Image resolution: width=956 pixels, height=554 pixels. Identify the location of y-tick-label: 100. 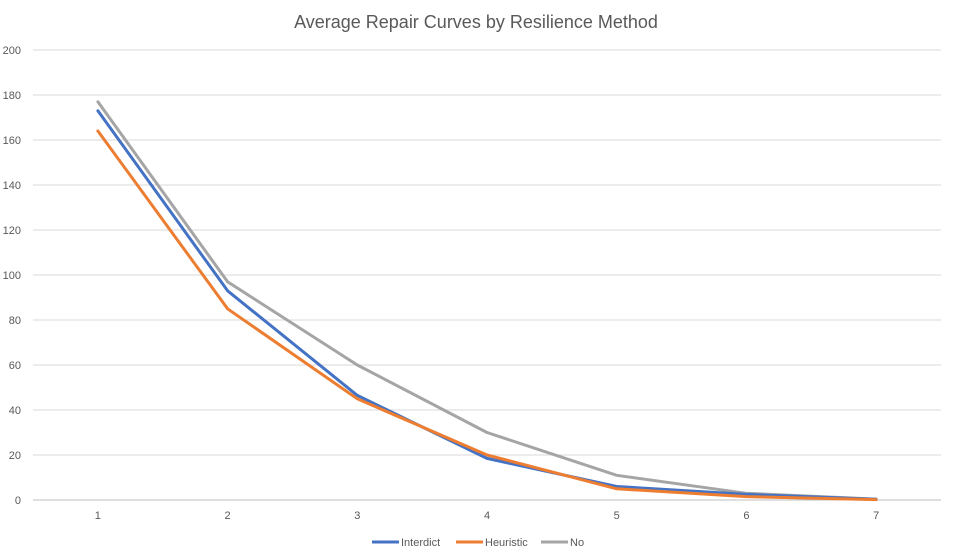
(12, 276).